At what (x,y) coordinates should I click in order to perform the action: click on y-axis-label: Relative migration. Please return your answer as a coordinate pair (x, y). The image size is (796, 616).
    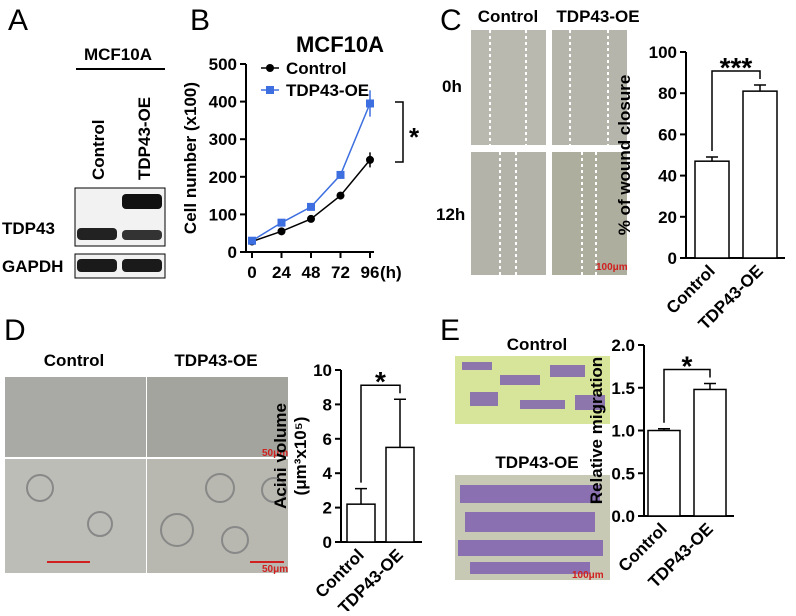
    Looking at the image, I should click on (596, 430).